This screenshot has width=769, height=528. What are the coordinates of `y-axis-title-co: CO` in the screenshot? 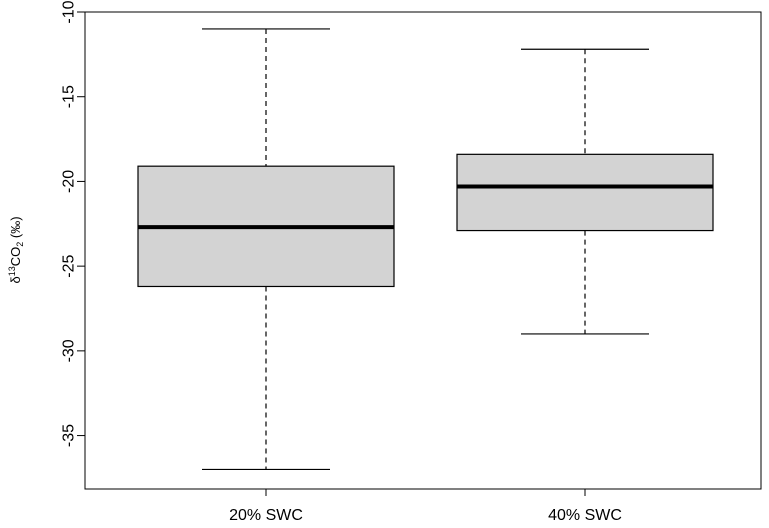 It's located at (15, 257).